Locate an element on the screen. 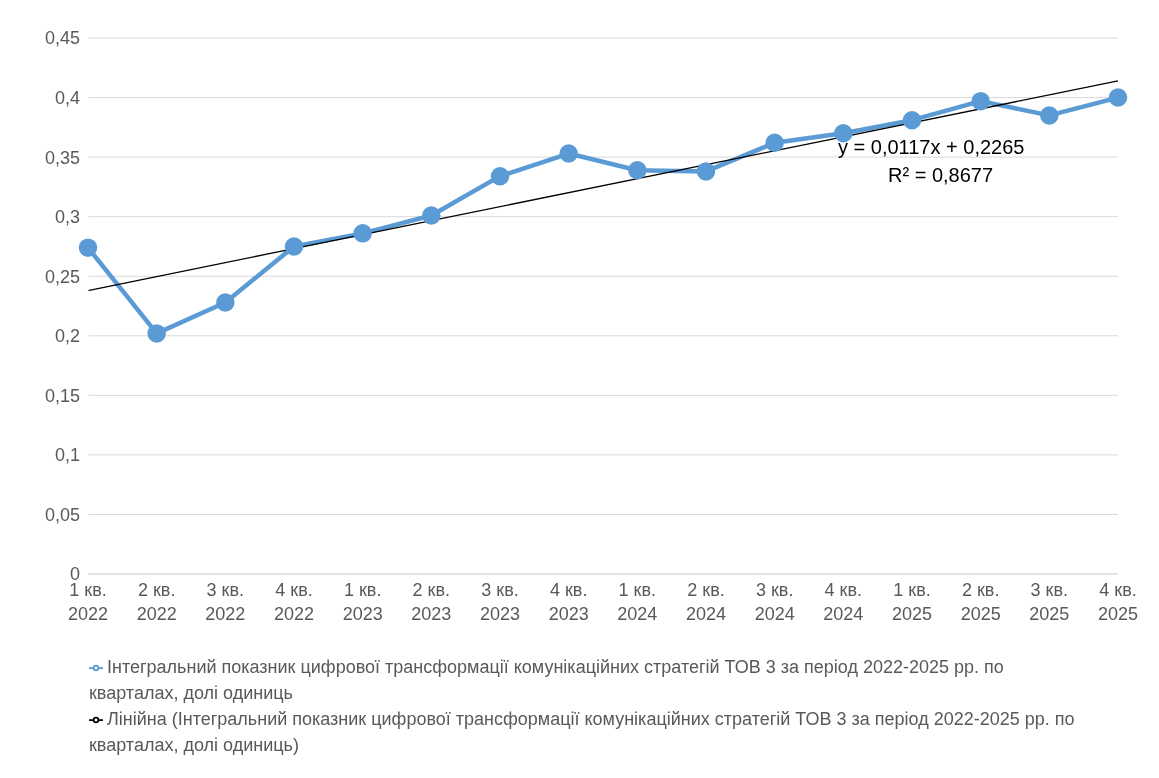 Image resolution: width=1159 pixels, height=778 pixels. x-tick-label: 1 кв. 2022 is located at coordinates (88, 602).